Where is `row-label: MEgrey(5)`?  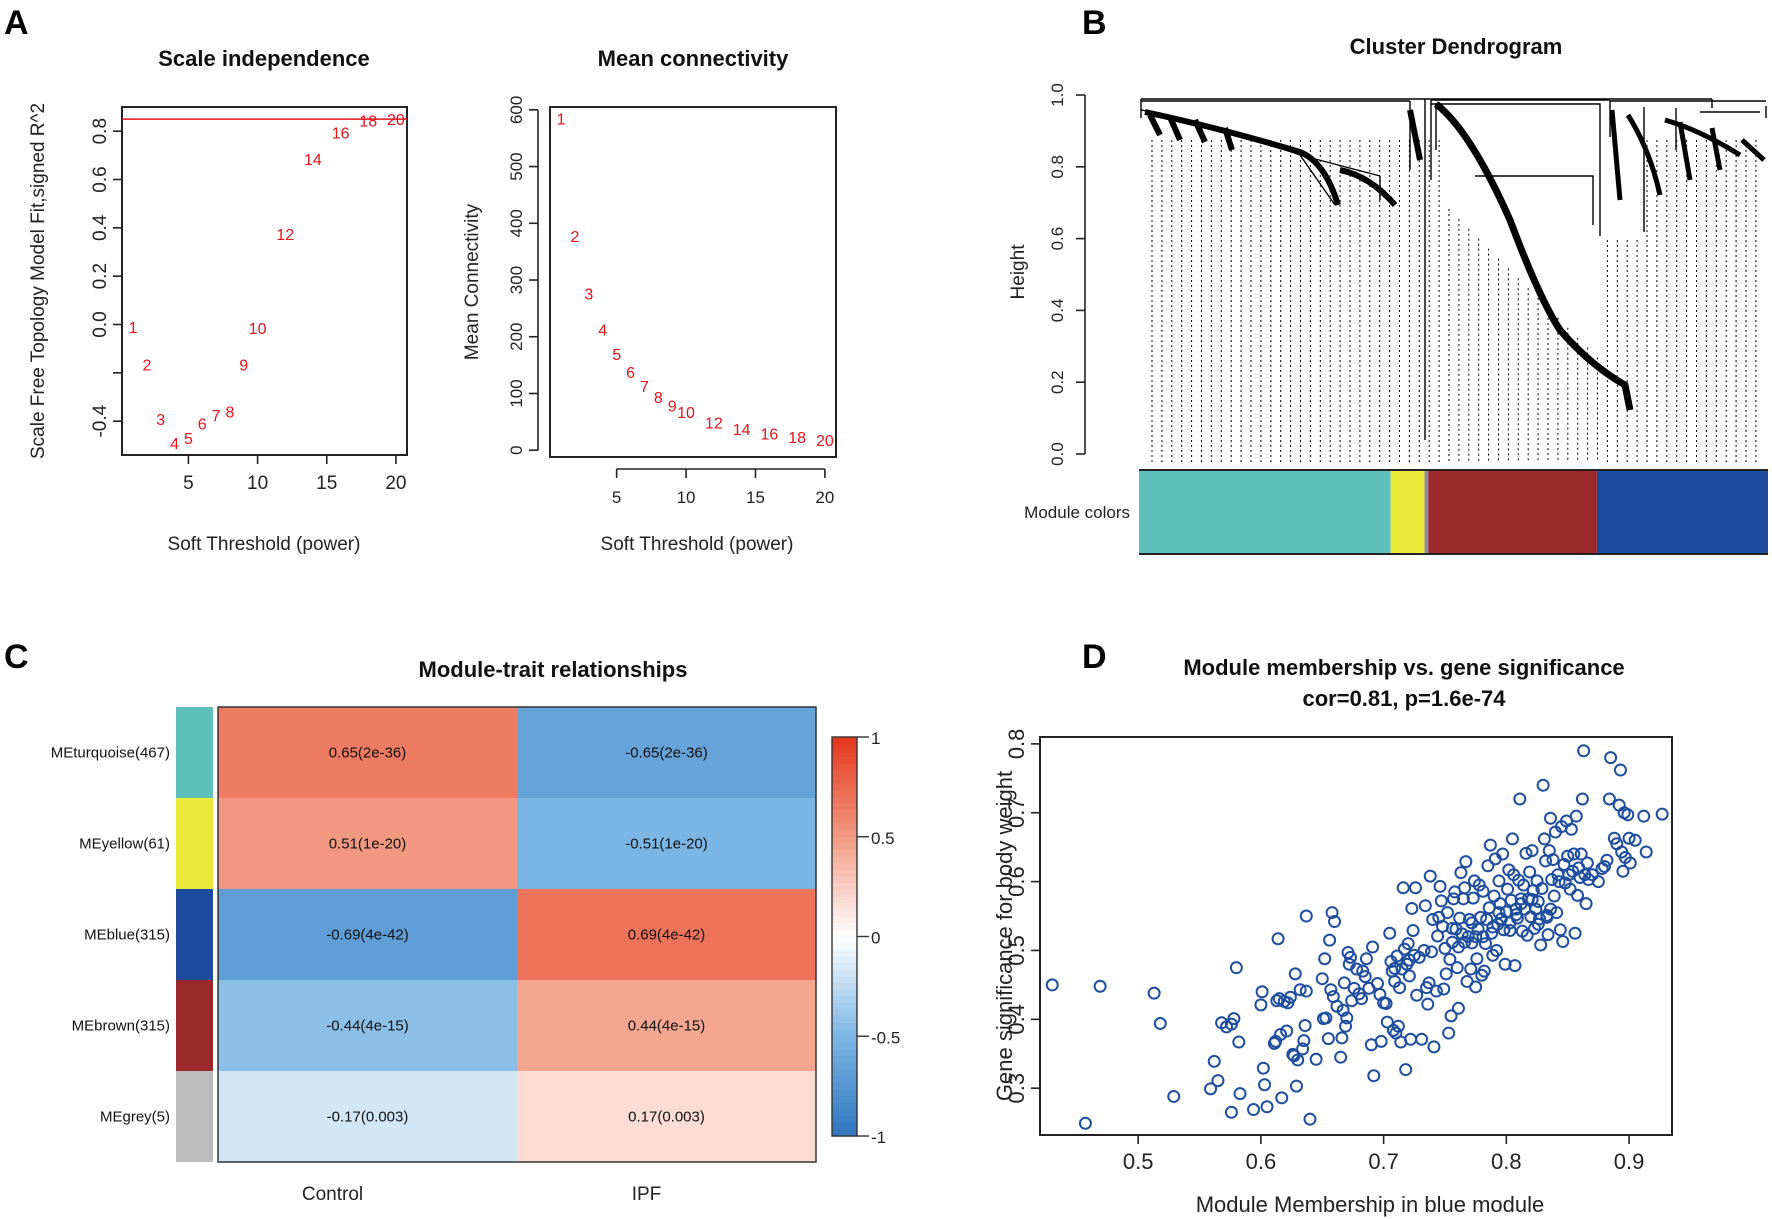
row-label: MEgrey(5) is located at coordinates (135, 1117).